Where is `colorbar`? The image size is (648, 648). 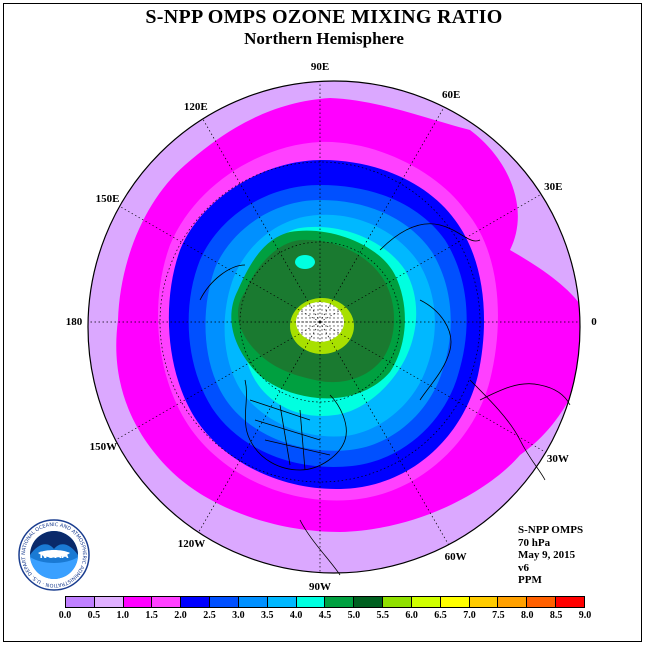 colorbar is located at coordinates (325, 602).